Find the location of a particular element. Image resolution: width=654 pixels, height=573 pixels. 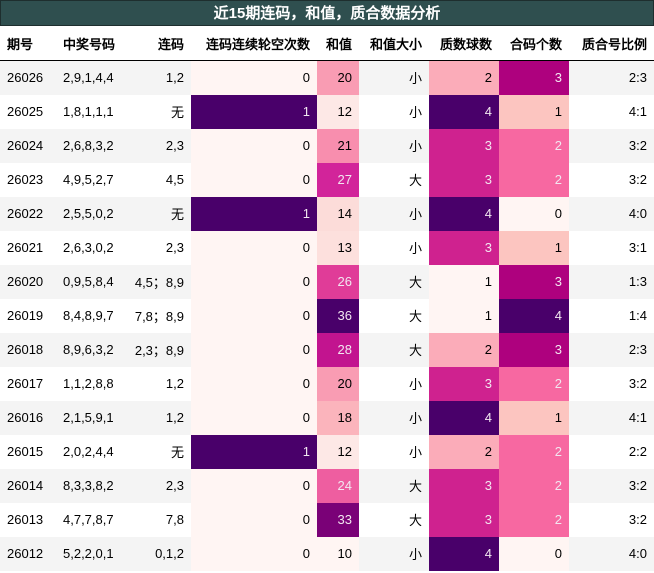

cell-numbers: 0,9,5,8,4 is located at coordinates (89, 281).